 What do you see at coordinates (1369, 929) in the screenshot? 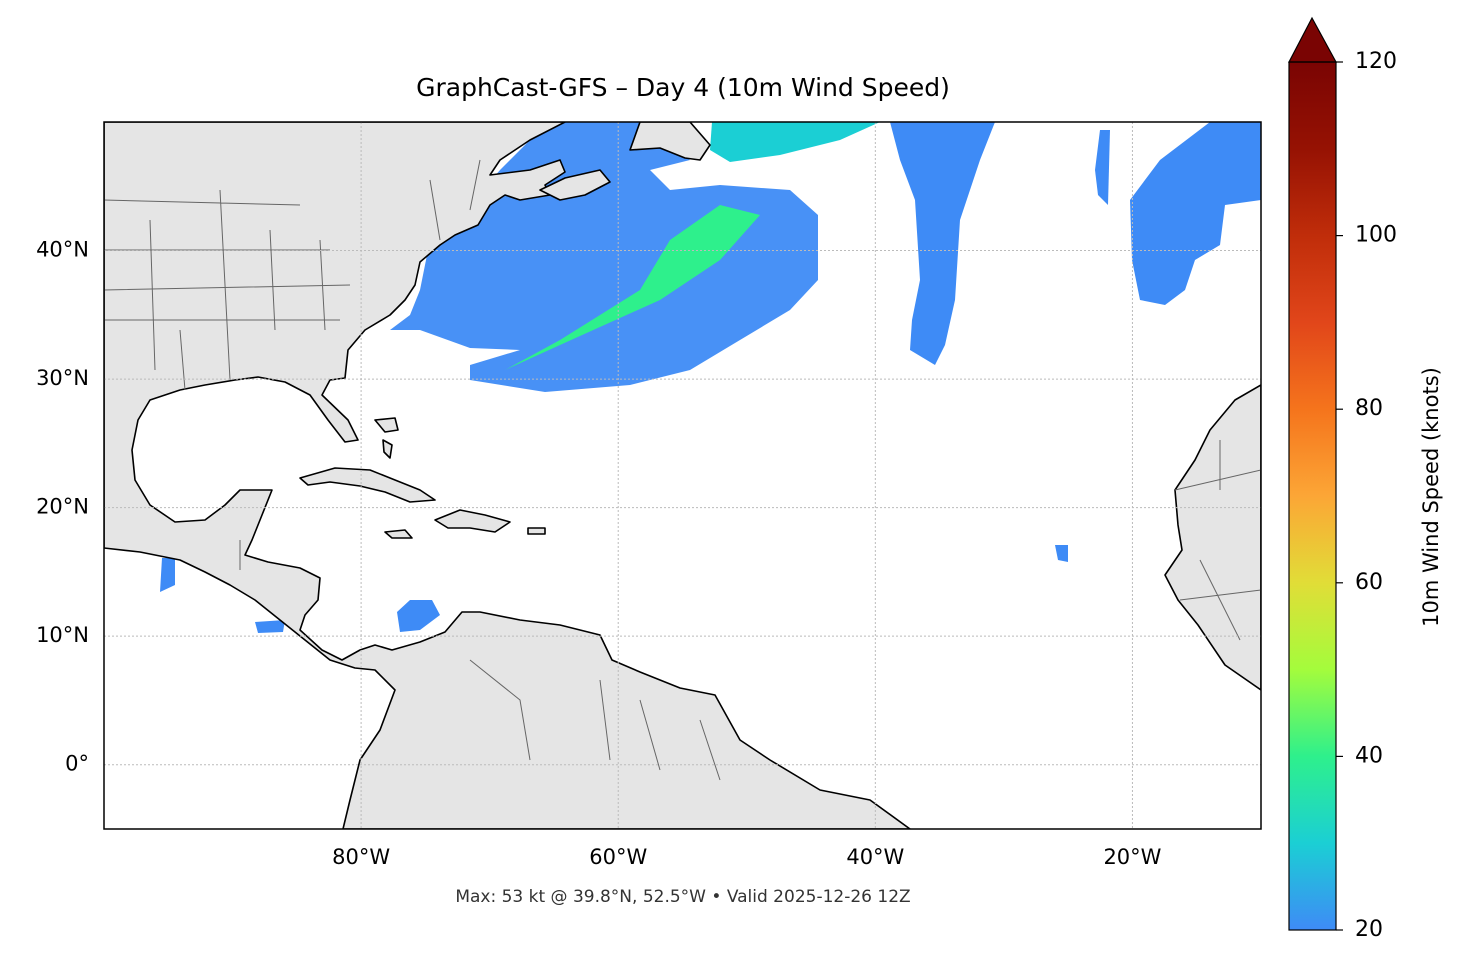
I see `colorbar-tick-label: 20` at bounding box center [1369, 929].